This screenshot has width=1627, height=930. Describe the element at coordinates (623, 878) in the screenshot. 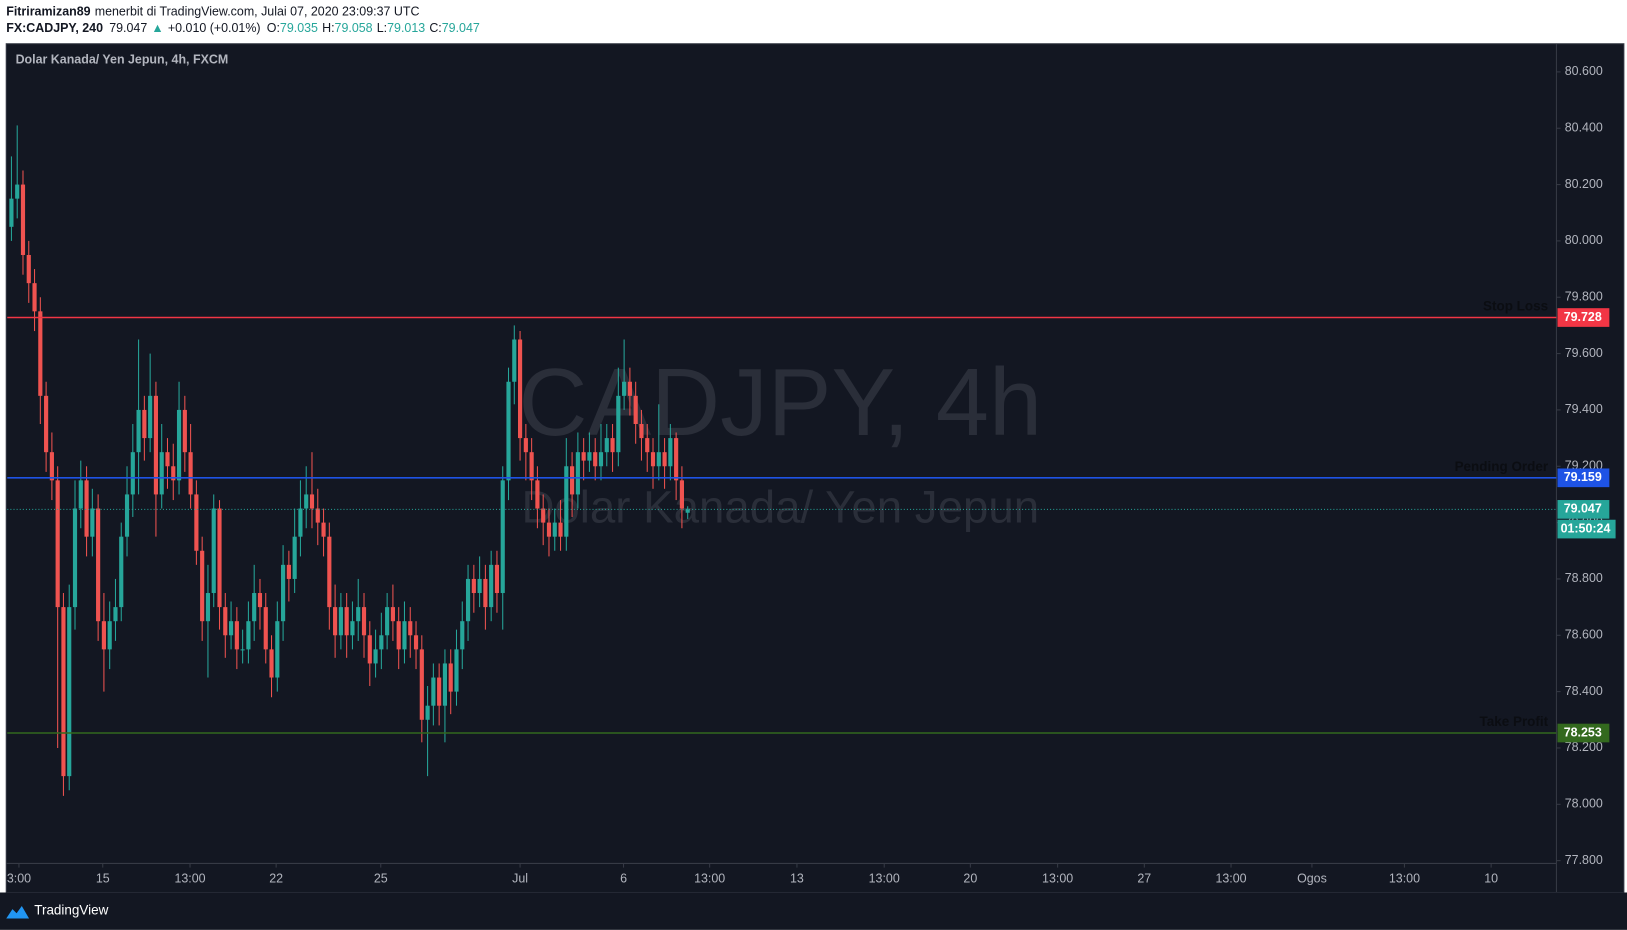

I see `x-tick-label: 6` at that location.